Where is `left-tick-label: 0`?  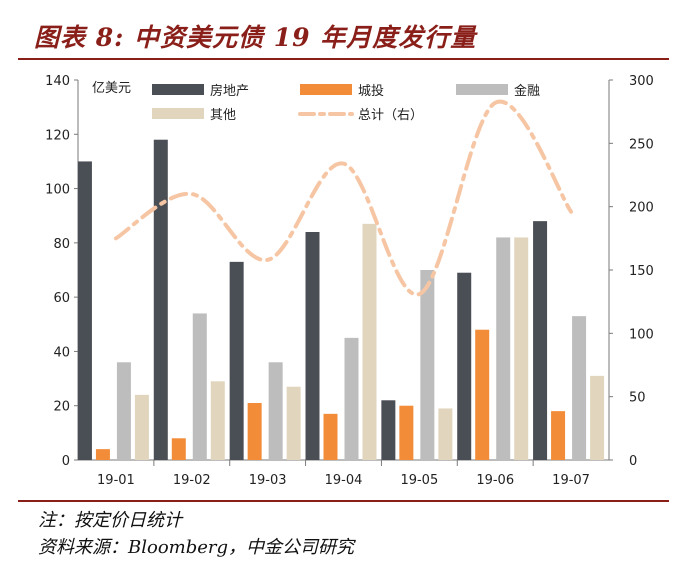
left-tick-label: 0 is located at coordinates (66, 461).